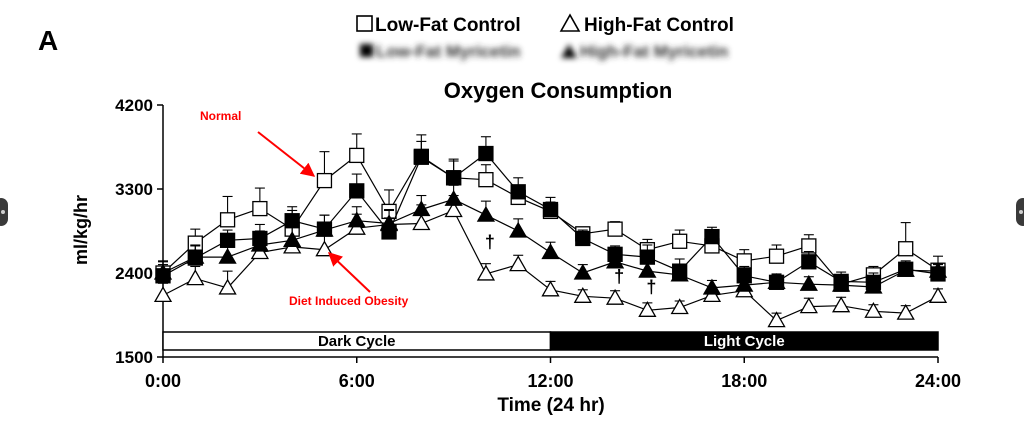 This screenshot has width=1024, height=432. I want to click on cycle-bar: Dark Cycle Light Cycle, so click(550, 341).